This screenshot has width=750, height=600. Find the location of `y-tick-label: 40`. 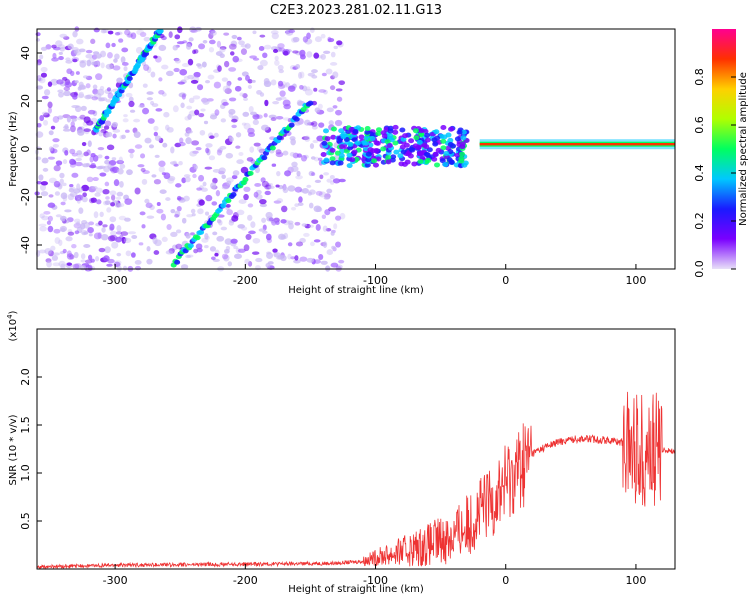

y-tick-label: 40 is located at coordinates (25, 53).